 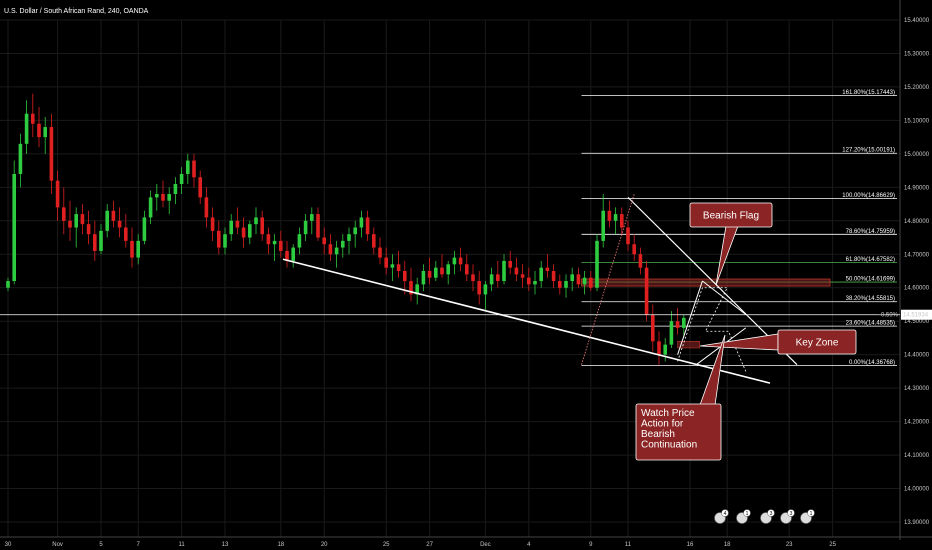 What do you see at coordinates (870, 260) in the screenshot?
I see `fib-level-label: 61.80%(14.67582)` at bounding box center [870, 260].